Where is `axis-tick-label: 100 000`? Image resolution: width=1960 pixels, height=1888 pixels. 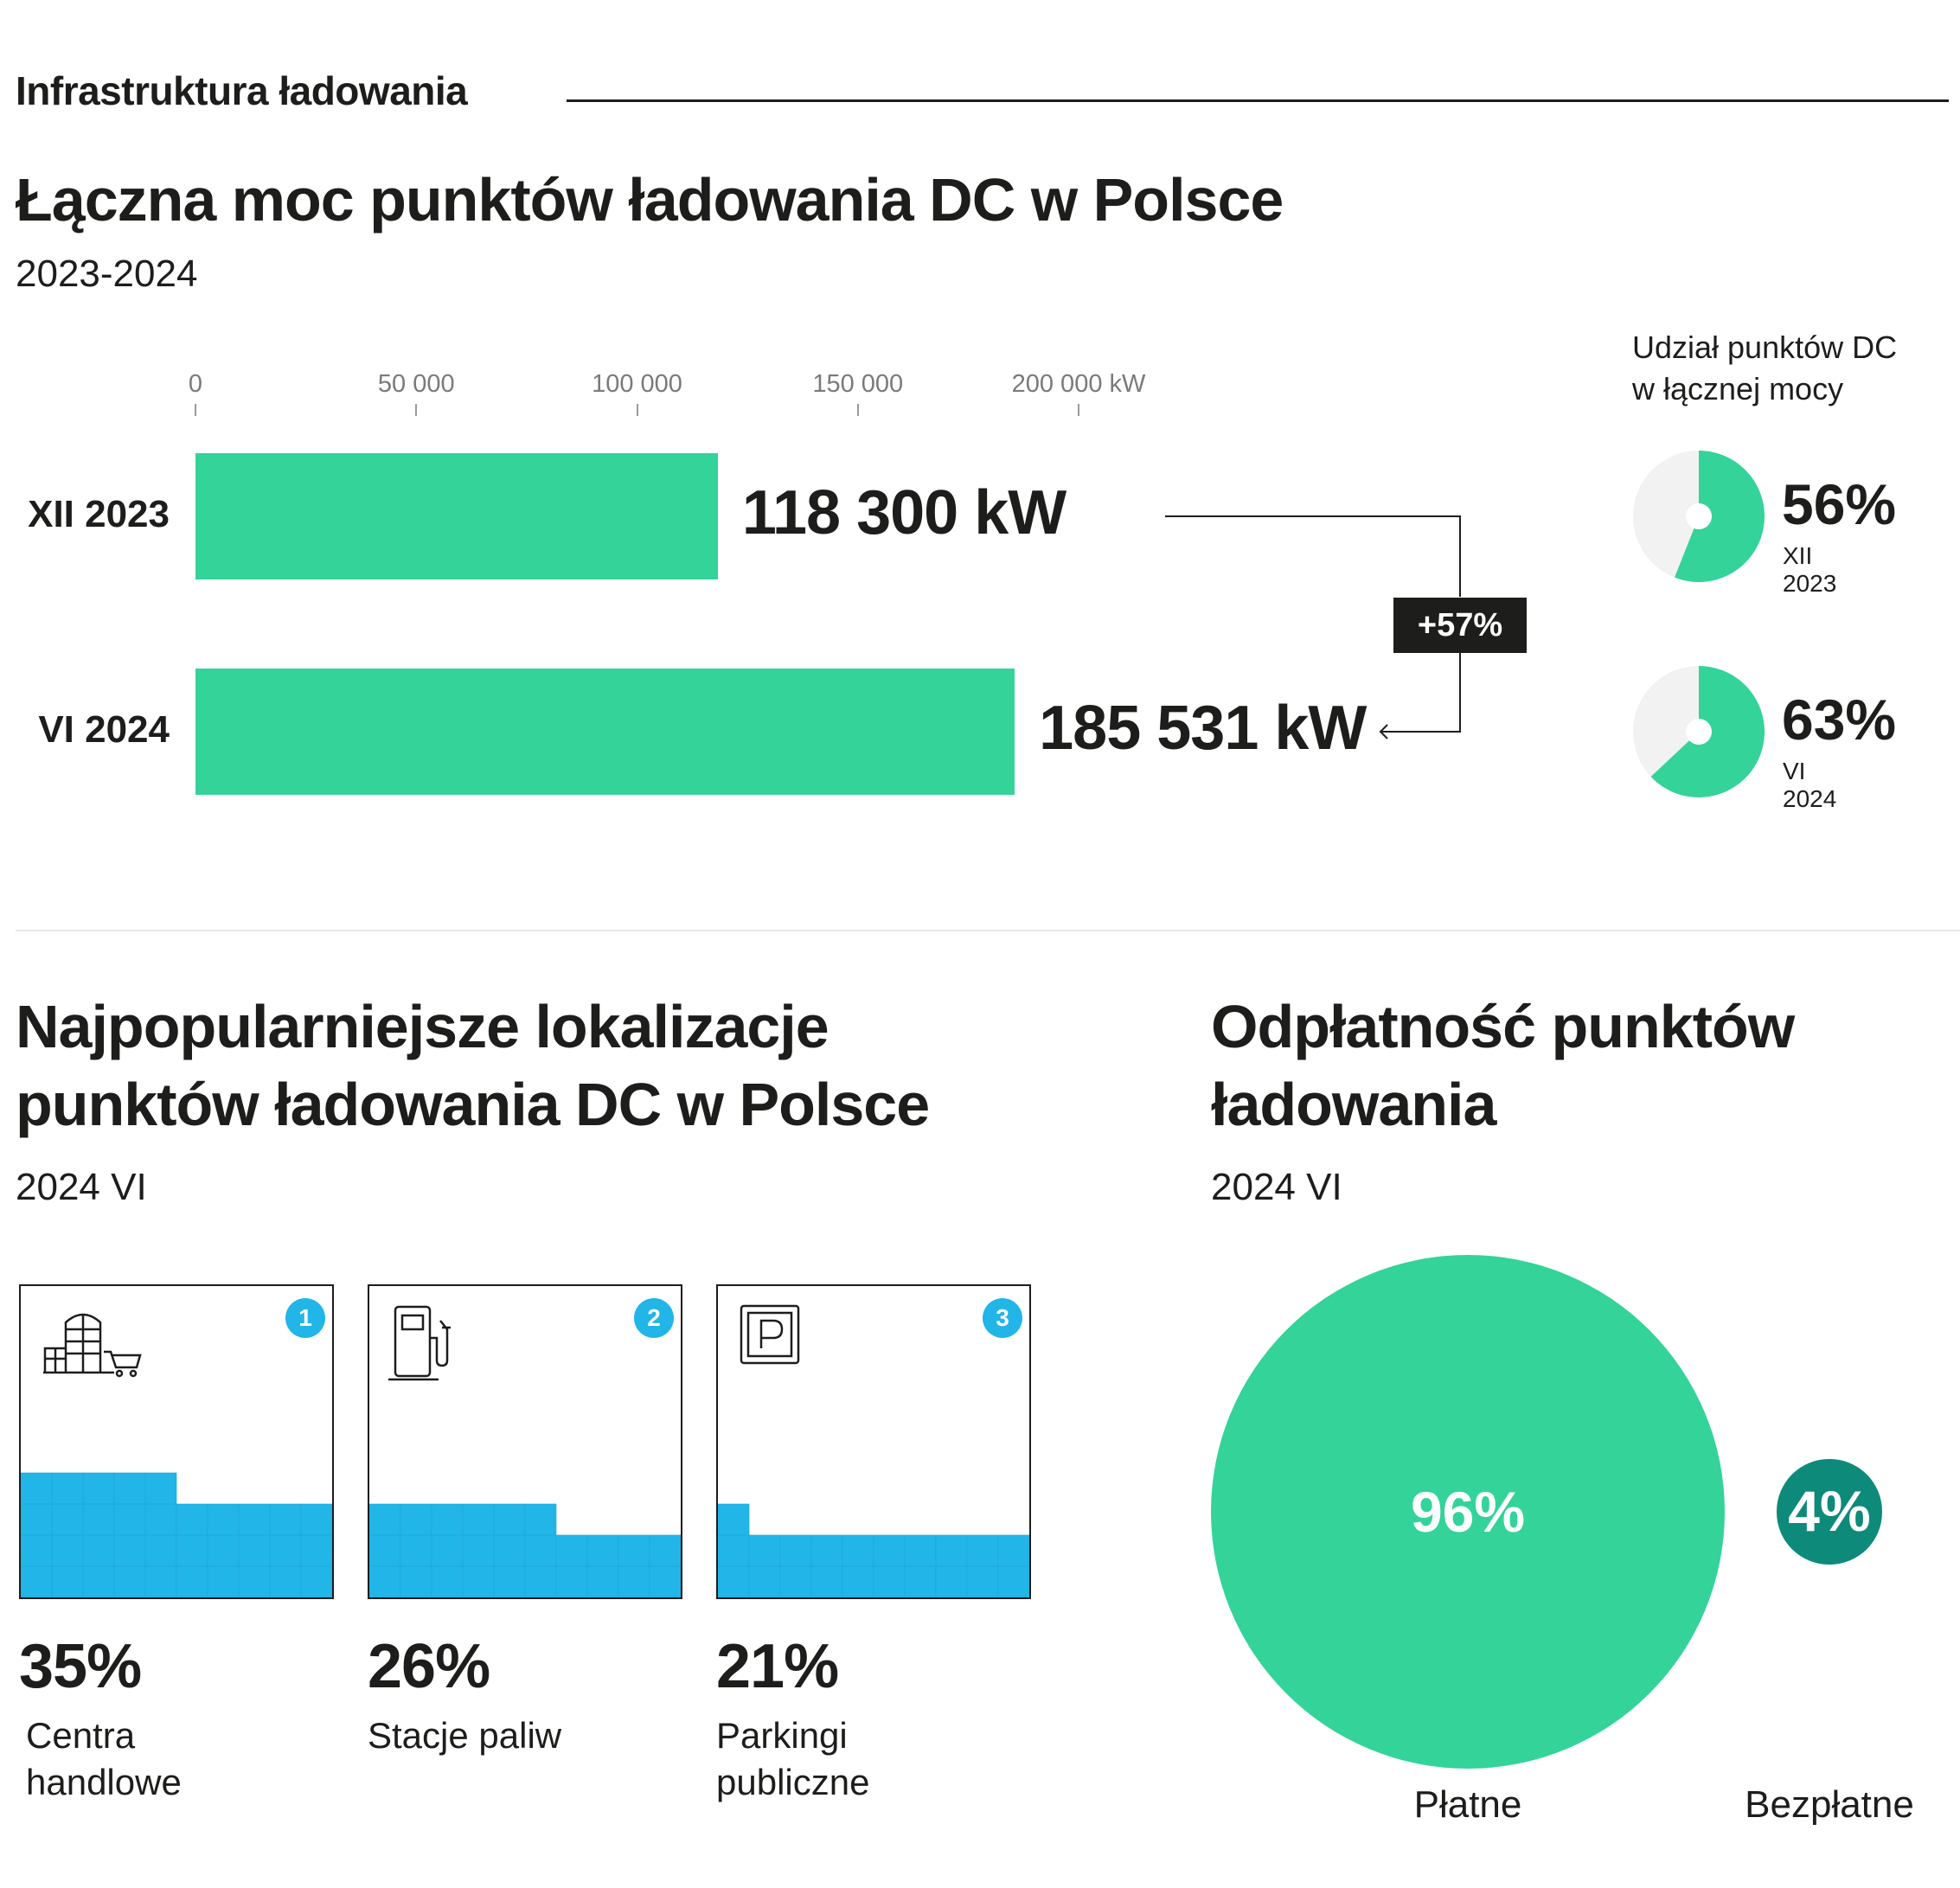
axis-tick-label: 100 000 is located at coordinates (637, 384).